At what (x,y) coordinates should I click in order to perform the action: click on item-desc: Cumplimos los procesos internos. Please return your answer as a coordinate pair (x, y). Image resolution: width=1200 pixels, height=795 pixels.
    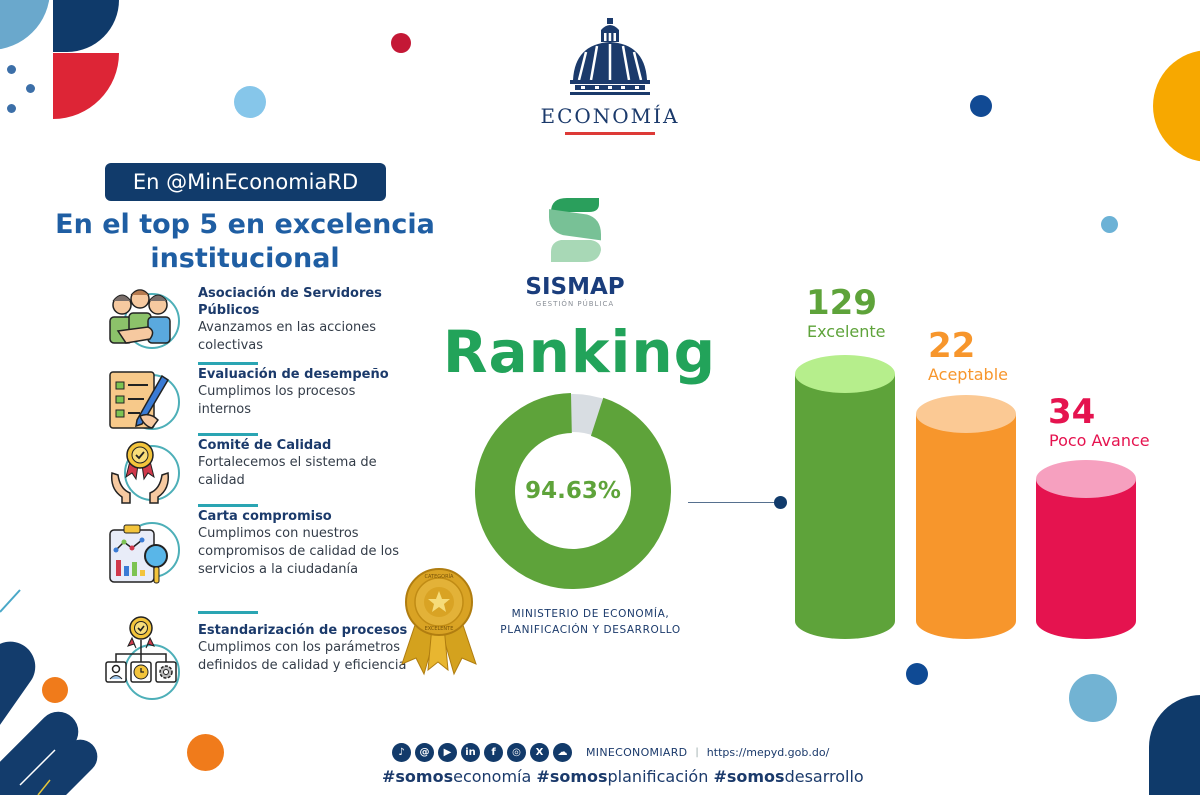
    Looking at the image, I should click on (277, 400).